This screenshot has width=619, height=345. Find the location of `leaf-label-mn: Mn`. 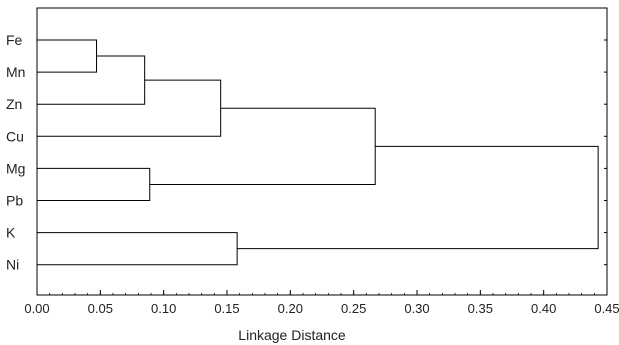

leaf-label-mn: Mn is located at coordinates (15, 72).